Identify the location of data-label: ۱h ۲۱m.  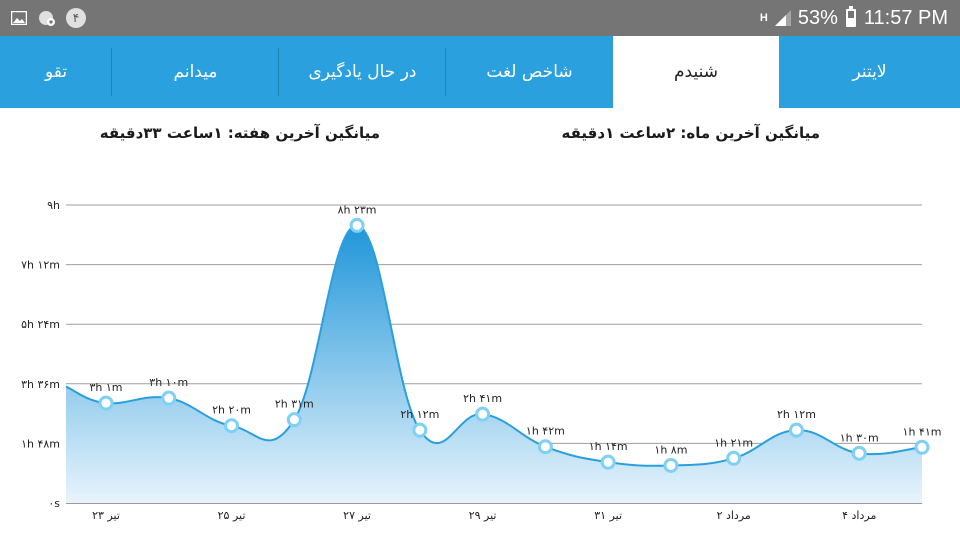
(733, 442).